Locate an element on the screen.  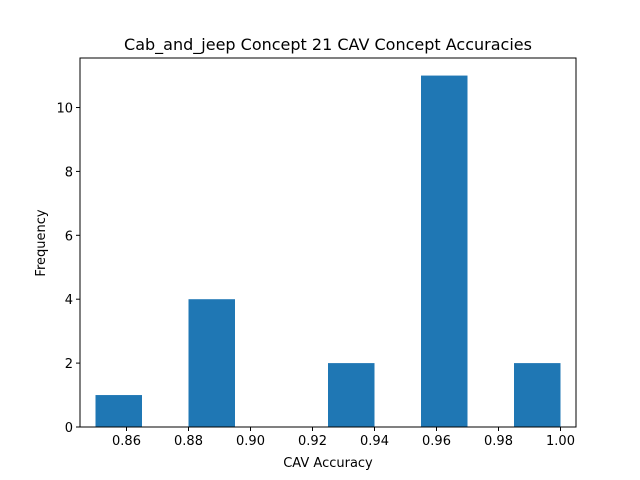
x-tick-label: 1.00 is located at coordinates (560, 441).